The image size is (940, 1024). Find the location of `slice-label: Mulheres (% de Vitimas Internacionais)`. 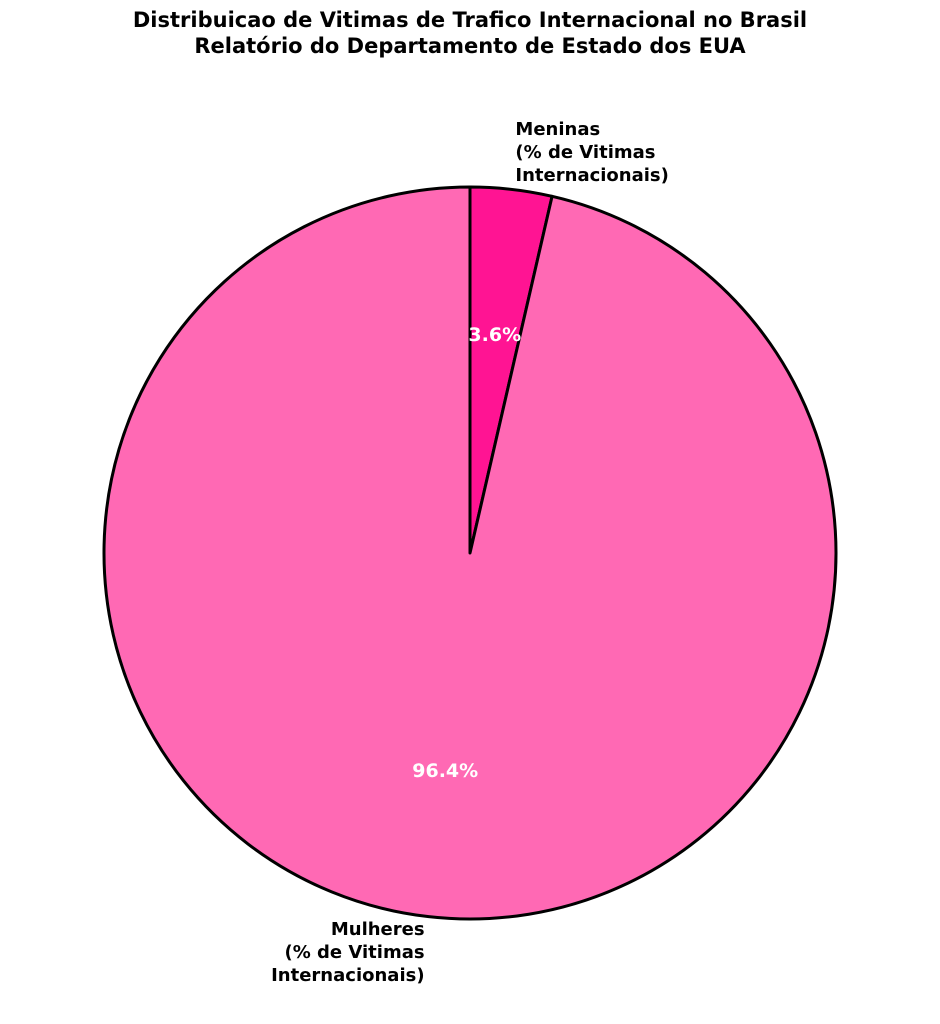

slice-label: Mulheres (% de Vitimas Internacionais) is located at coordinates (347, 952).